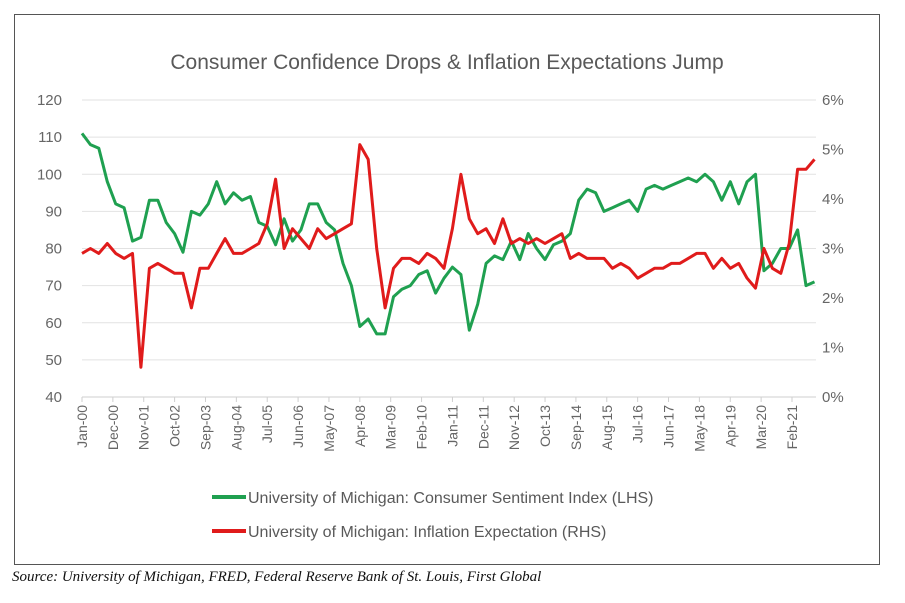 Image resolution: width=905 pixels, height=603 pixels. Describe the element at coordinates (49, 100) in the screenshot. I see `y-tick-label-left: 120` at that location.